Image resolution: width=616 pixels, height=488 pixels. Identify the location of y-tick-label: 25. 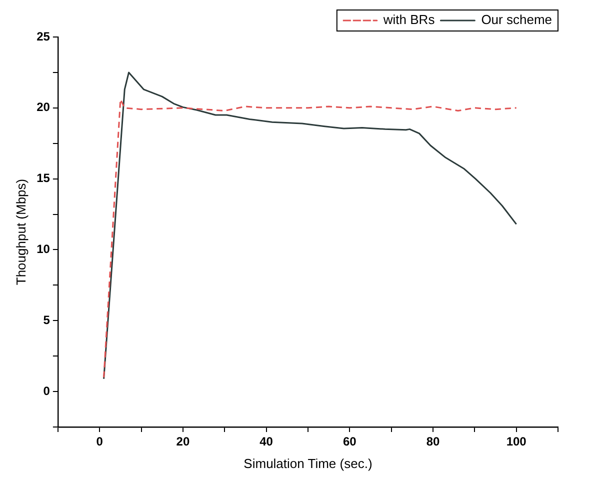
(43, 36).